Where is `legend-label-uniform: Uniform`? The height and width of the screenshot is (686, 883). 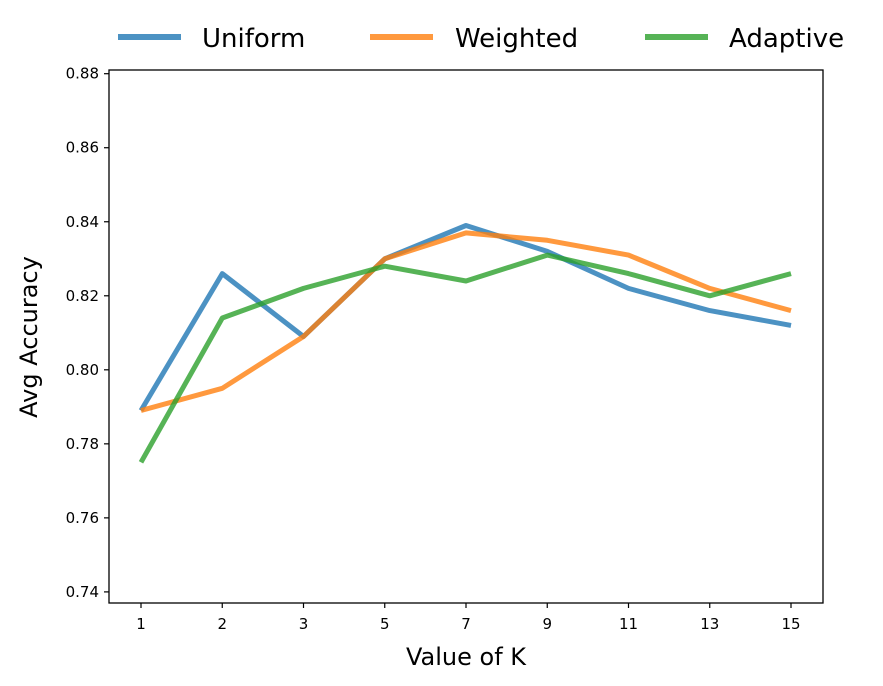
legend-label-uniform: Uniform is located at coordinates (253, 39).